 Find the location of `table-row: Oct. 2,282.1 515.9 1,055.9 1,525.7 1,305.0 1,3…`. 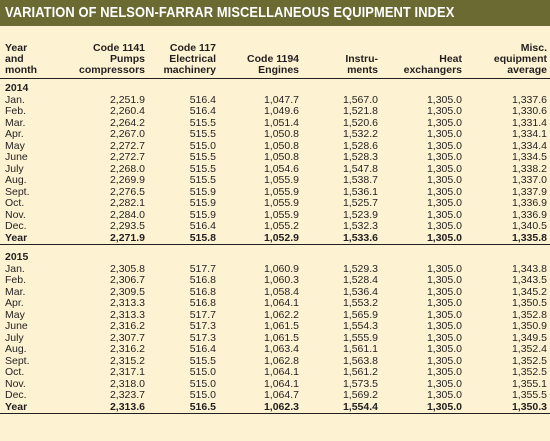

table-row: Oct. 2,282.1 515.9 1,055.9 1,525.7 1,305.0 1,3… is located at coordinates (275, 204).